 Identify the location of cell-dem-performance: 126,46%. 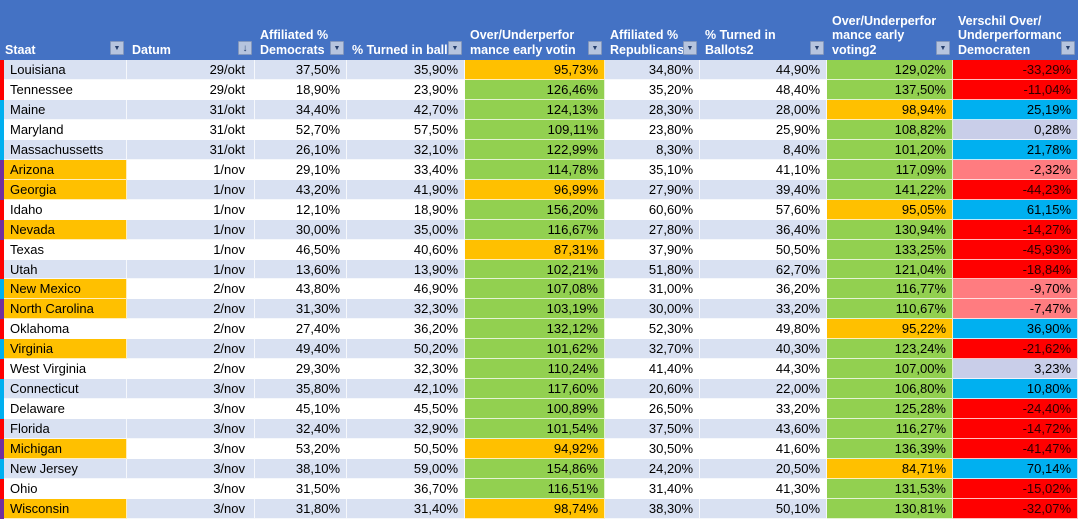
(535, 89).